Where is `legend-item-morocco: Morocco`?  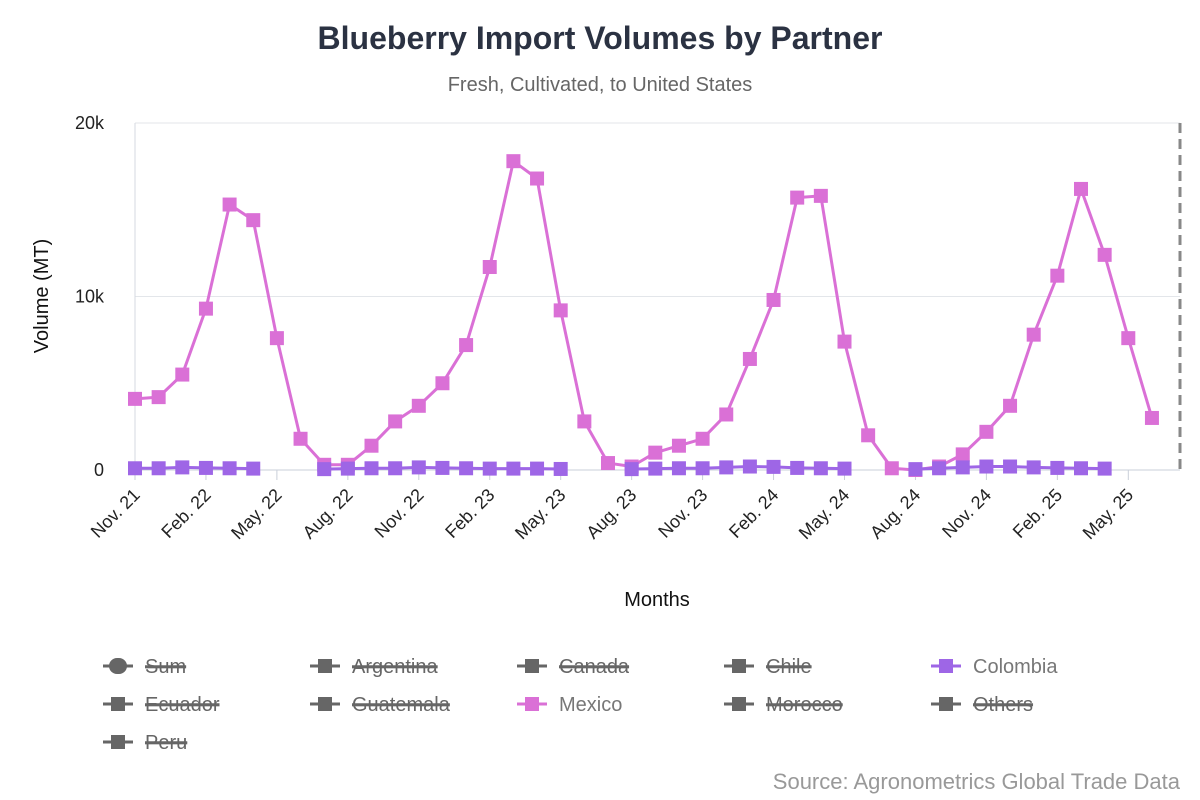
legend-item-morocco: Morocco is located at coordinates (783, 705).